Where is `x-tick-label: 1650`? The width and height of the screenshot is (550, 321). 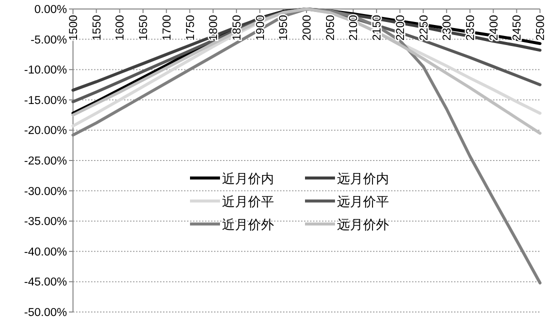 x-tick-label: 1650 is located at coordinates (144, 28).